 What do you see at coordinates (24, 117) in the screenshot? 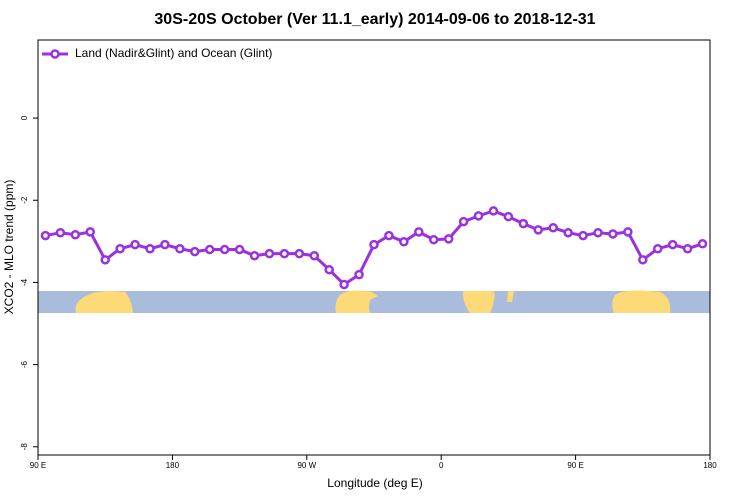
I see `y-tick-label: 0` at bounding box center [24, 117].